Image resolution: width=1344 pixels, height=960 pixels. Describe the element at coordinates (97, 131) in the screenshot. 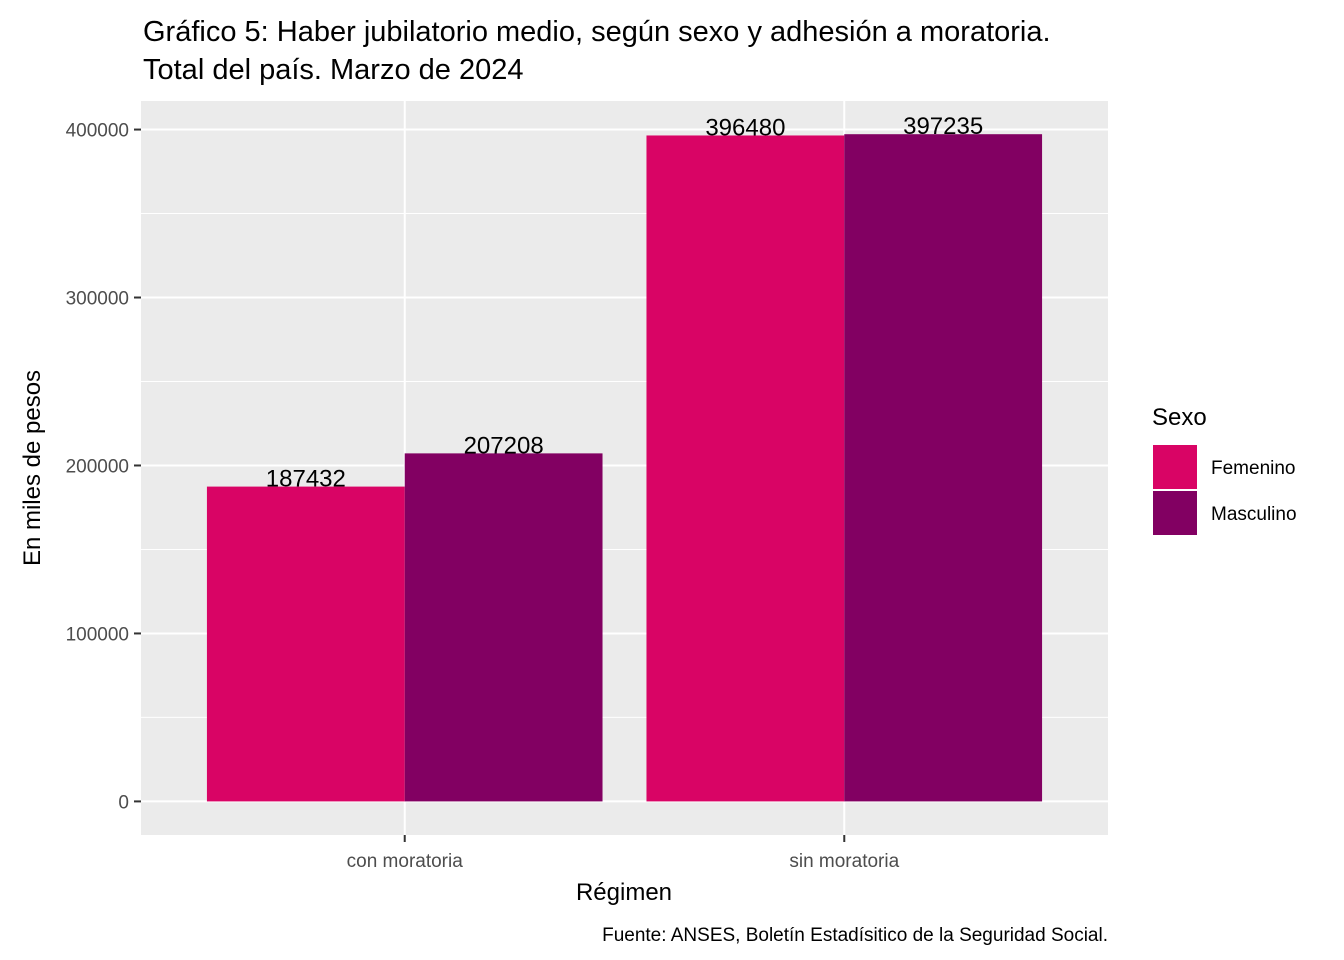

I see `y-tick-label: 400000` at that location.